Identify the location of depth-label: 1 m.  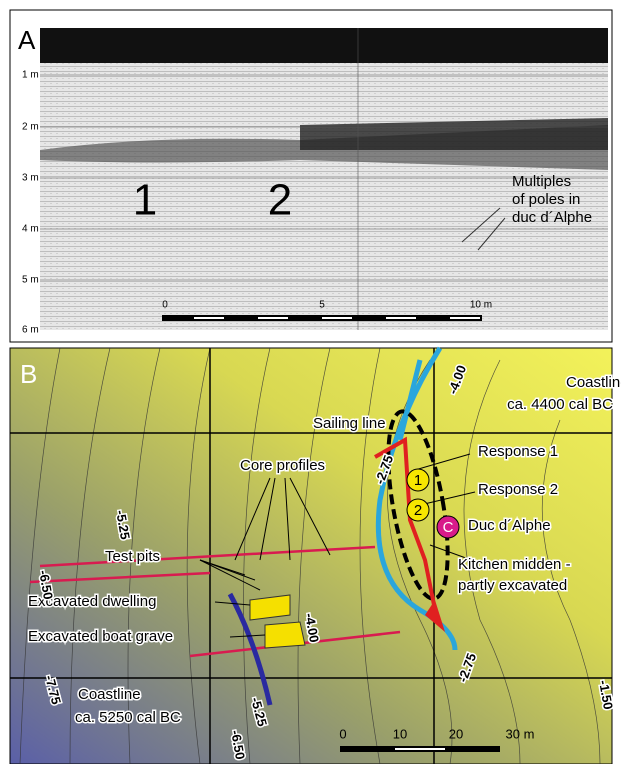
(30, 75).